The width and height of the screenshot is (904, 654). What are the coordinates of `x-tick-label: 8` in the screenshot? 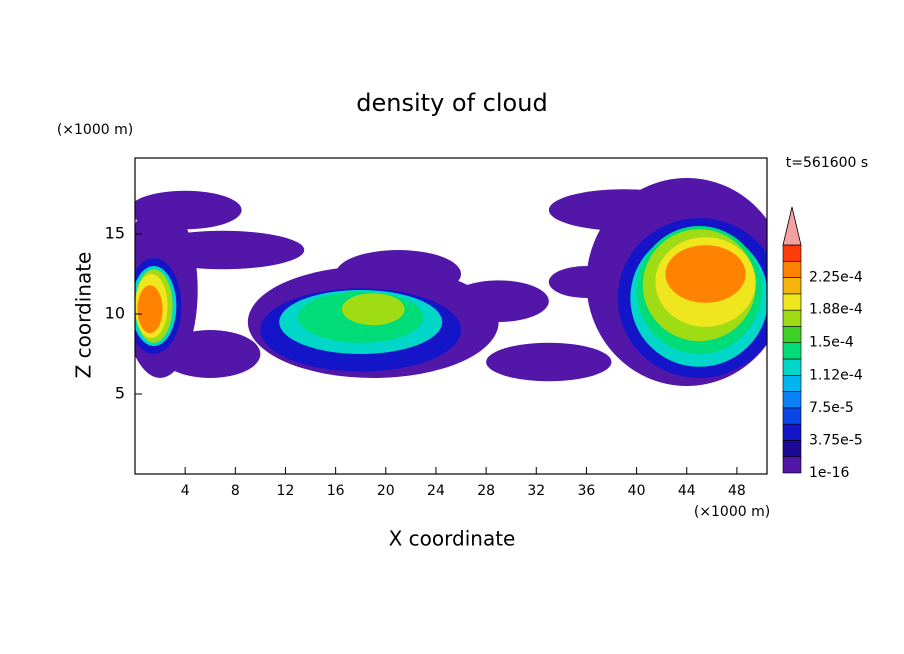 It's located at (235, 491).